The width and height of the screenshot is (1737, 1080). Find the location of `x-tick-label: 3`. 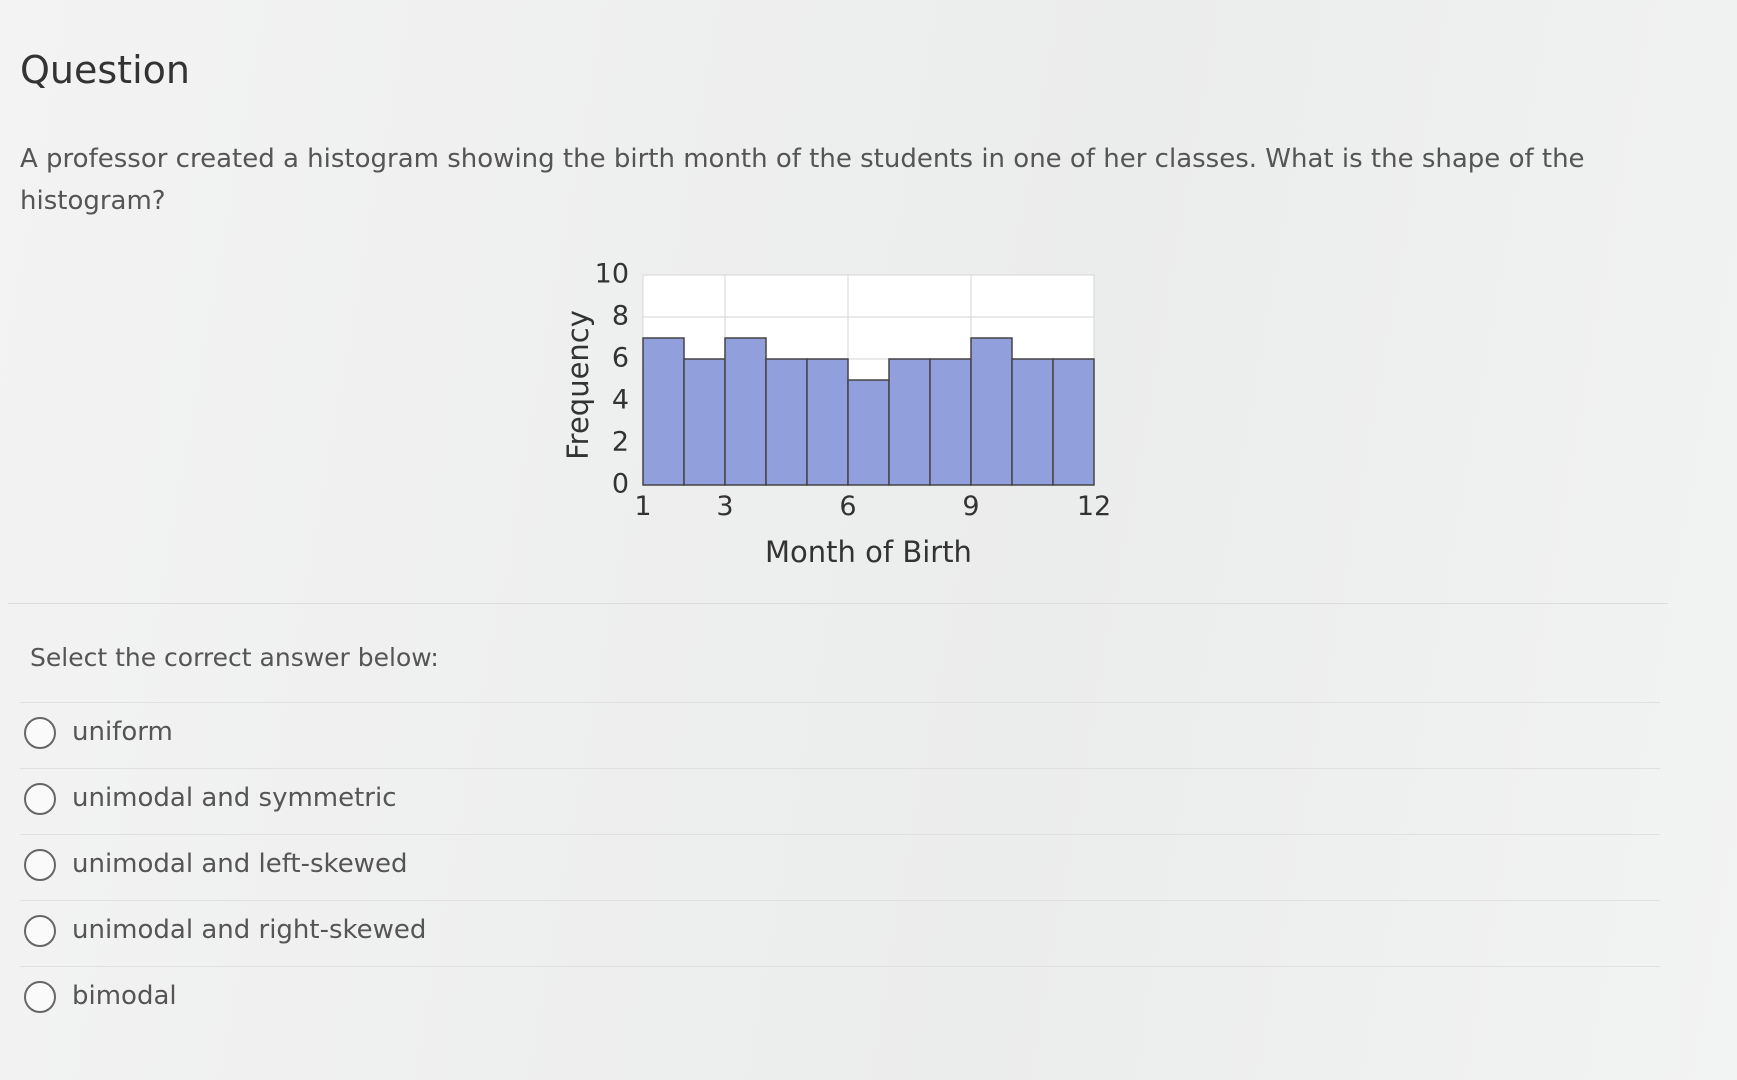

x-tick-label: 3 is located at coordinates (724, 506).